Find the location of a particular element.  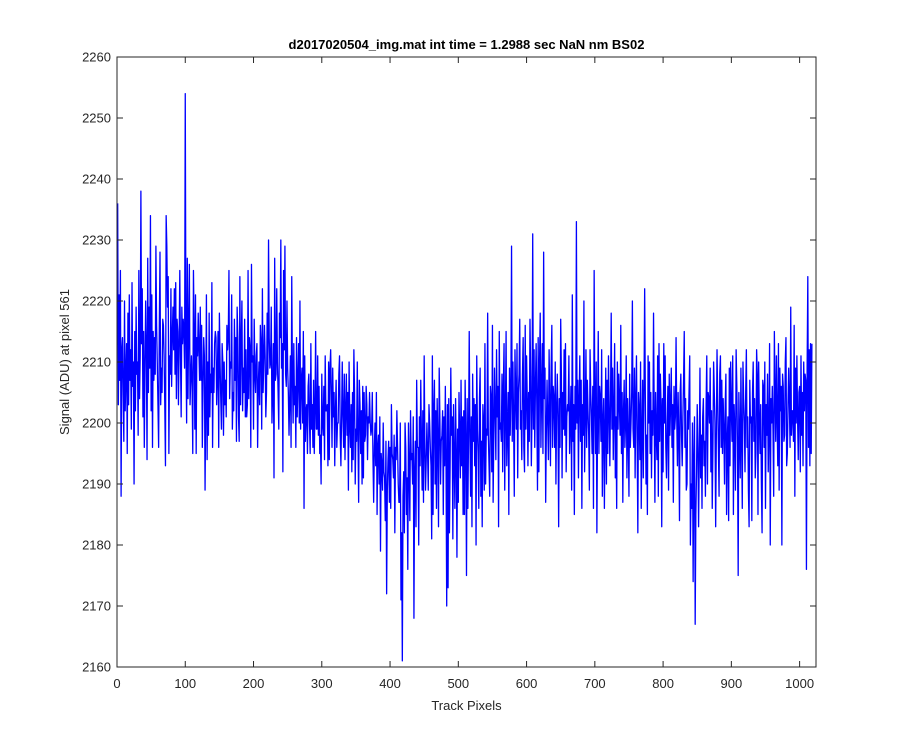

y-axis-label: Signal (ADU) at pixel 561 is located at coordinates (64, 362).